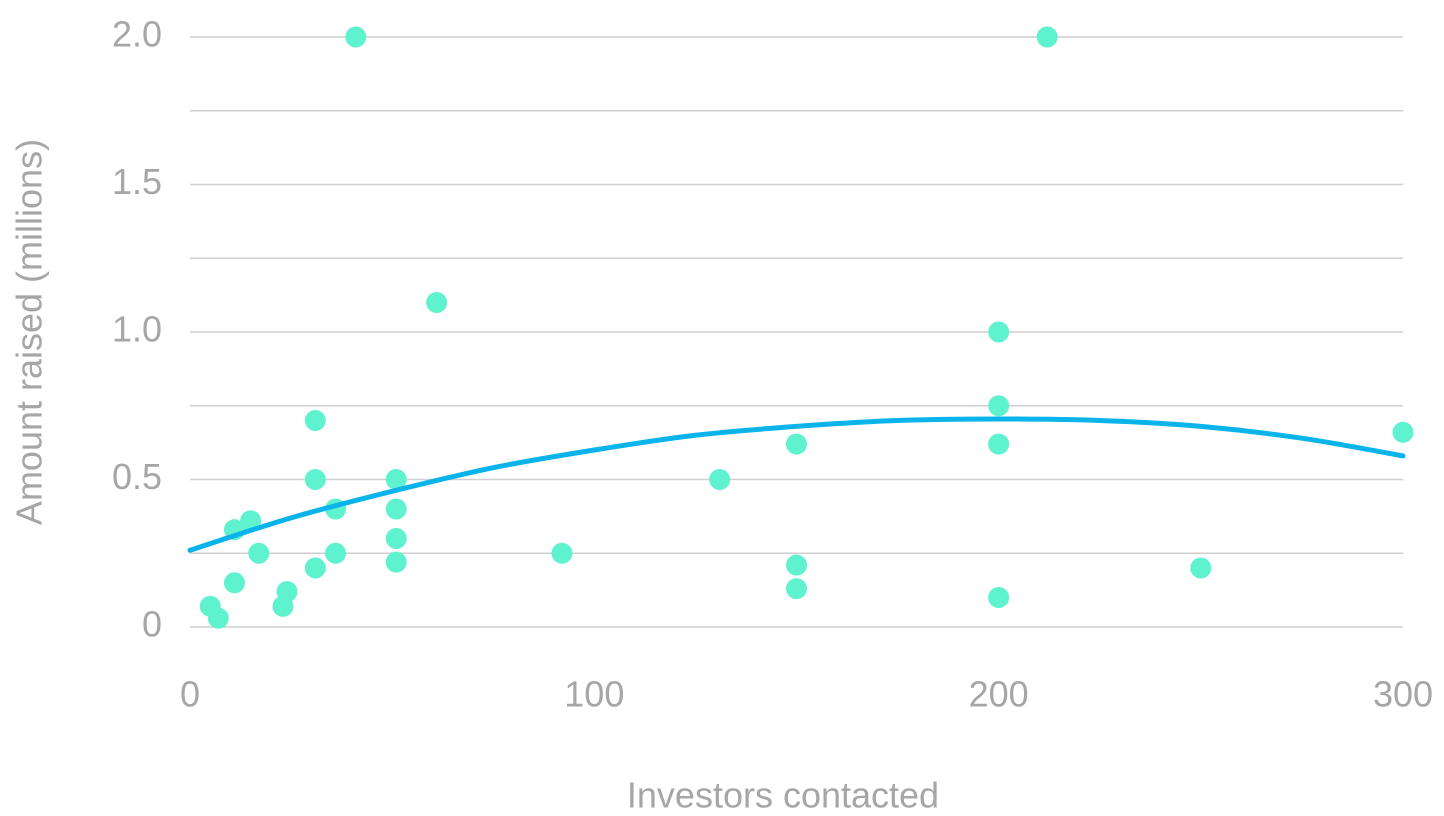  What do you see at coordinates (190, 694) in the screenshot?
I see `x-tick-label: 0` at bounding box center [190, 694].